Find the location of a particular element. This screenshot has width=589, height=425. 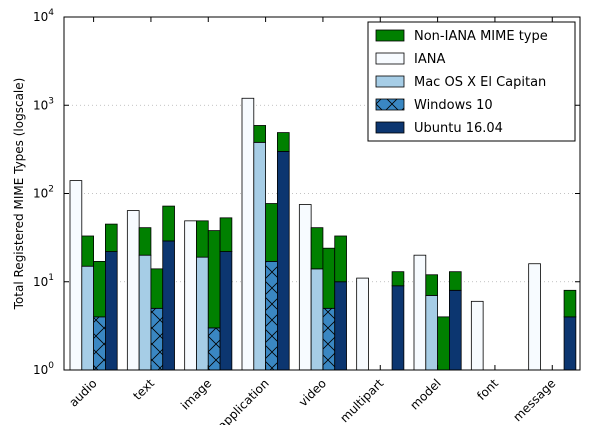

legend-swatch-iana is located at coordinates (390, 58).